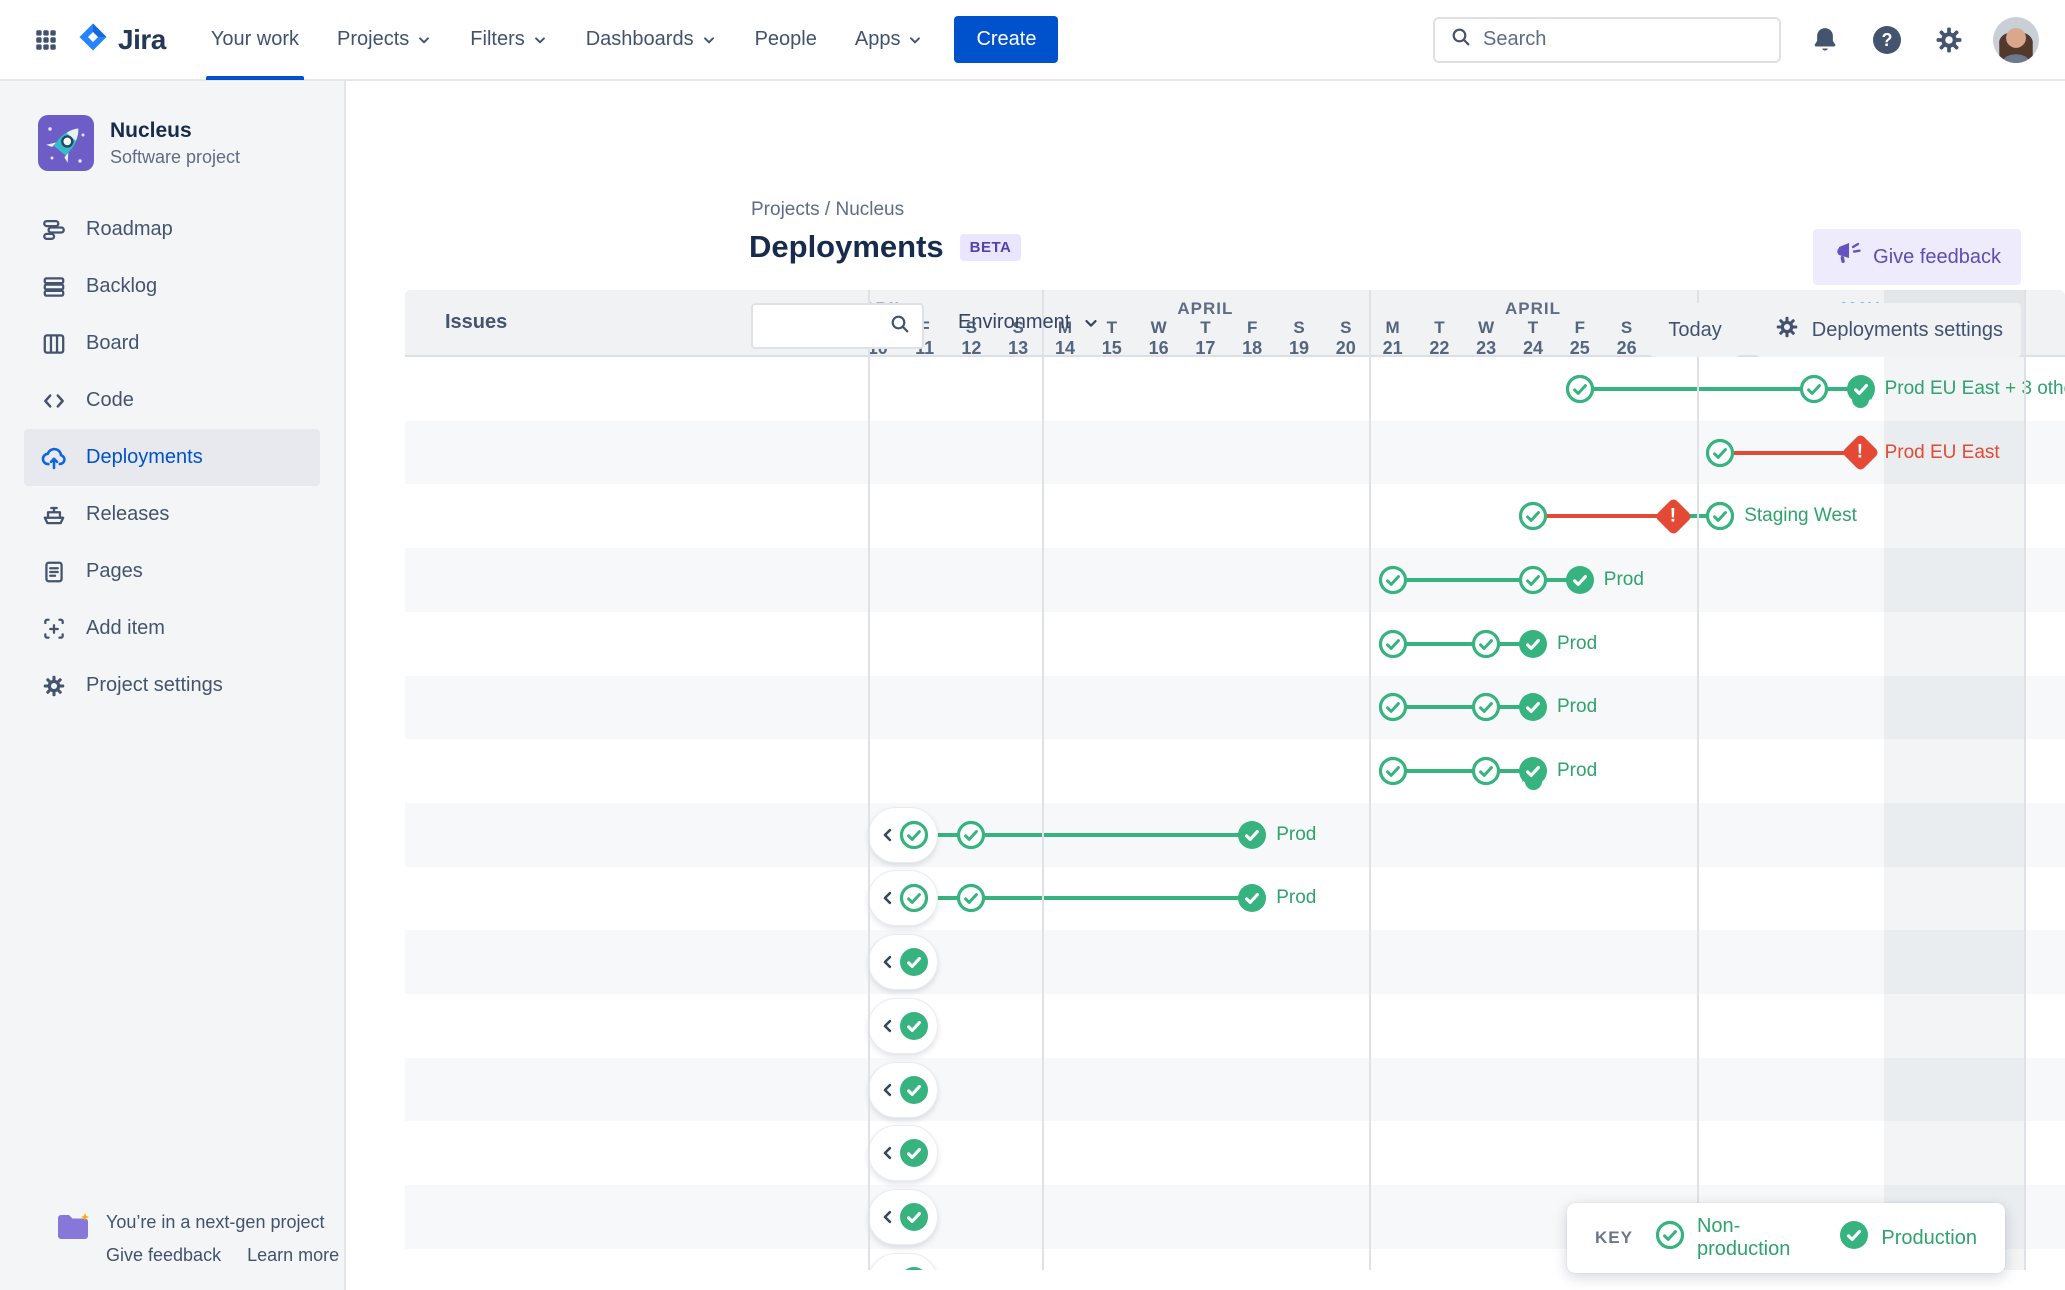  Describe the element at coordinates (1908, 1238) in the screenshot. I see `key-production: Production` at that location.